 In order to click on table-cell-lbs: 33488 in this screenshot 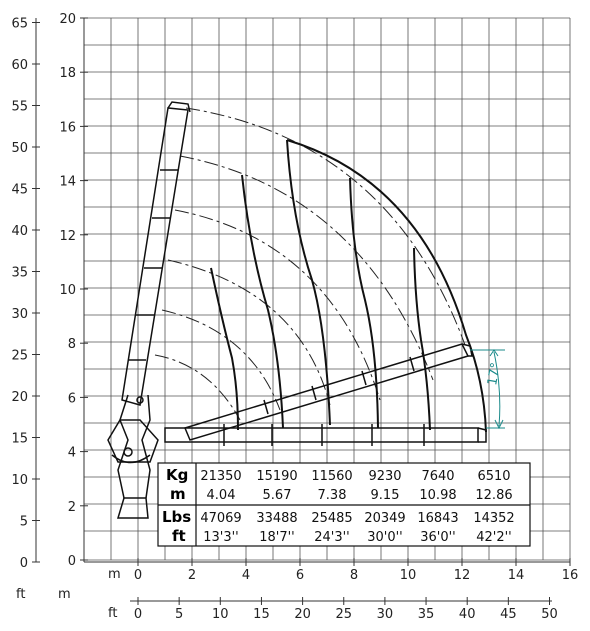, I will do `click(276, 518)`.